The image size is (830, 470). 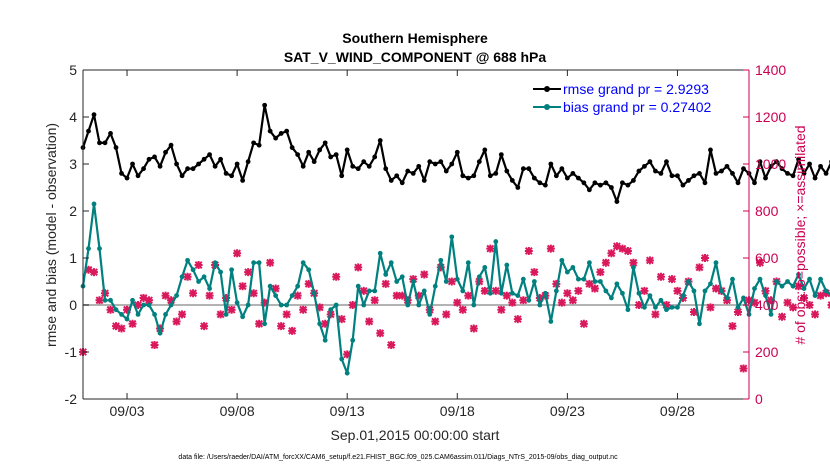 What do you see at coordinates (767, 258) in the screenshot?
I see `y2-tick-label: 600` at bounding box center [767, 258].